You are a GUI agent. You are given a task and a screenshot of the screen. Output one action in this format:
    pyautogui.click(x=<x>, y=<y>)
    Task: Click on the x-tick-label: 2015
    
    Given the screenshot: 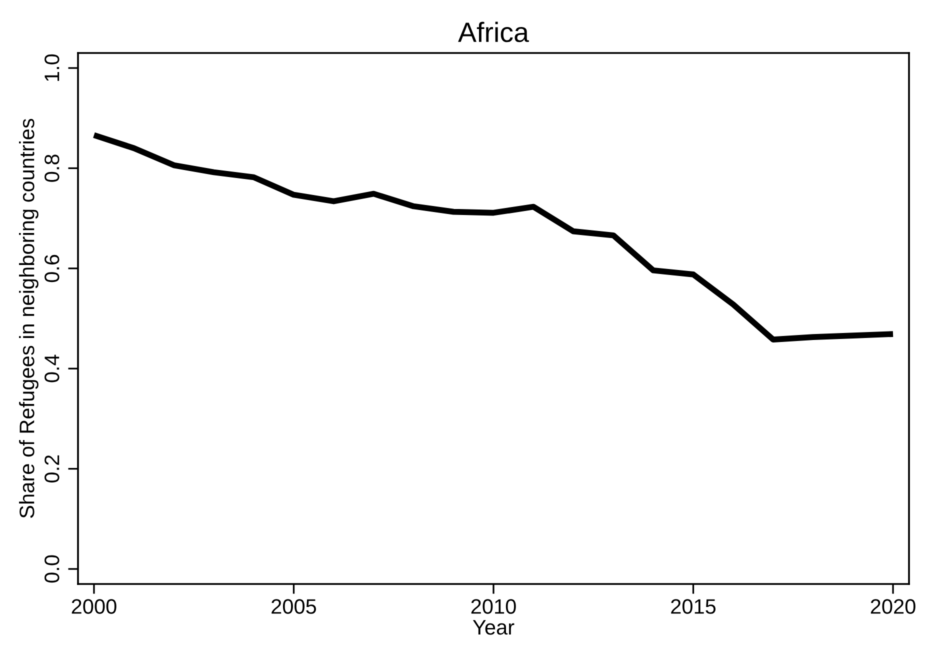 What is the action you would take?
    pyautogui.click(x=693, y=606)
    